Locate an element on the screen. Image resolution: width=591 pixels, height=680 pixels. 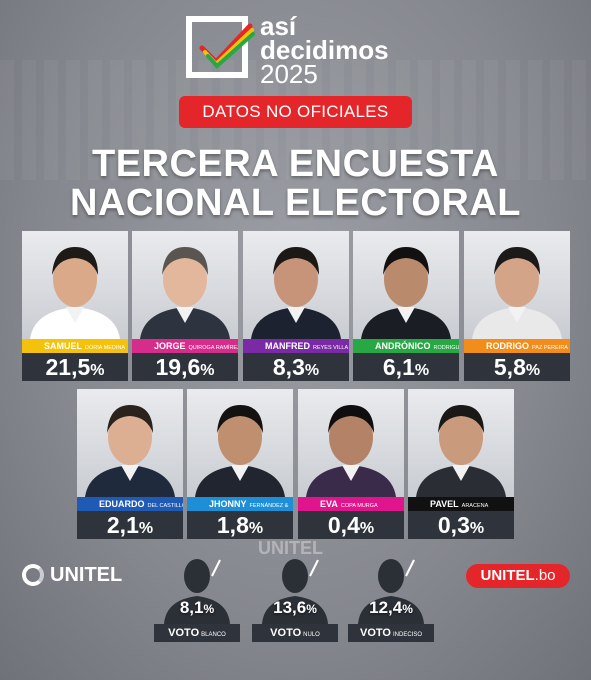
check-mark-icon is located at coordinates (227, 46).